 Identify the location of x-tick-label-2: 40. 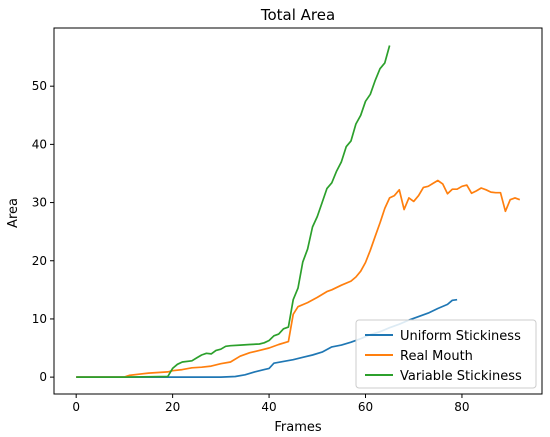
(268, 407).